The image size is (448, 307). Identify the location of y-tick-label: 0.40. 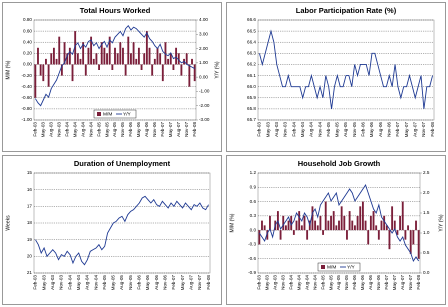
(27, 41).